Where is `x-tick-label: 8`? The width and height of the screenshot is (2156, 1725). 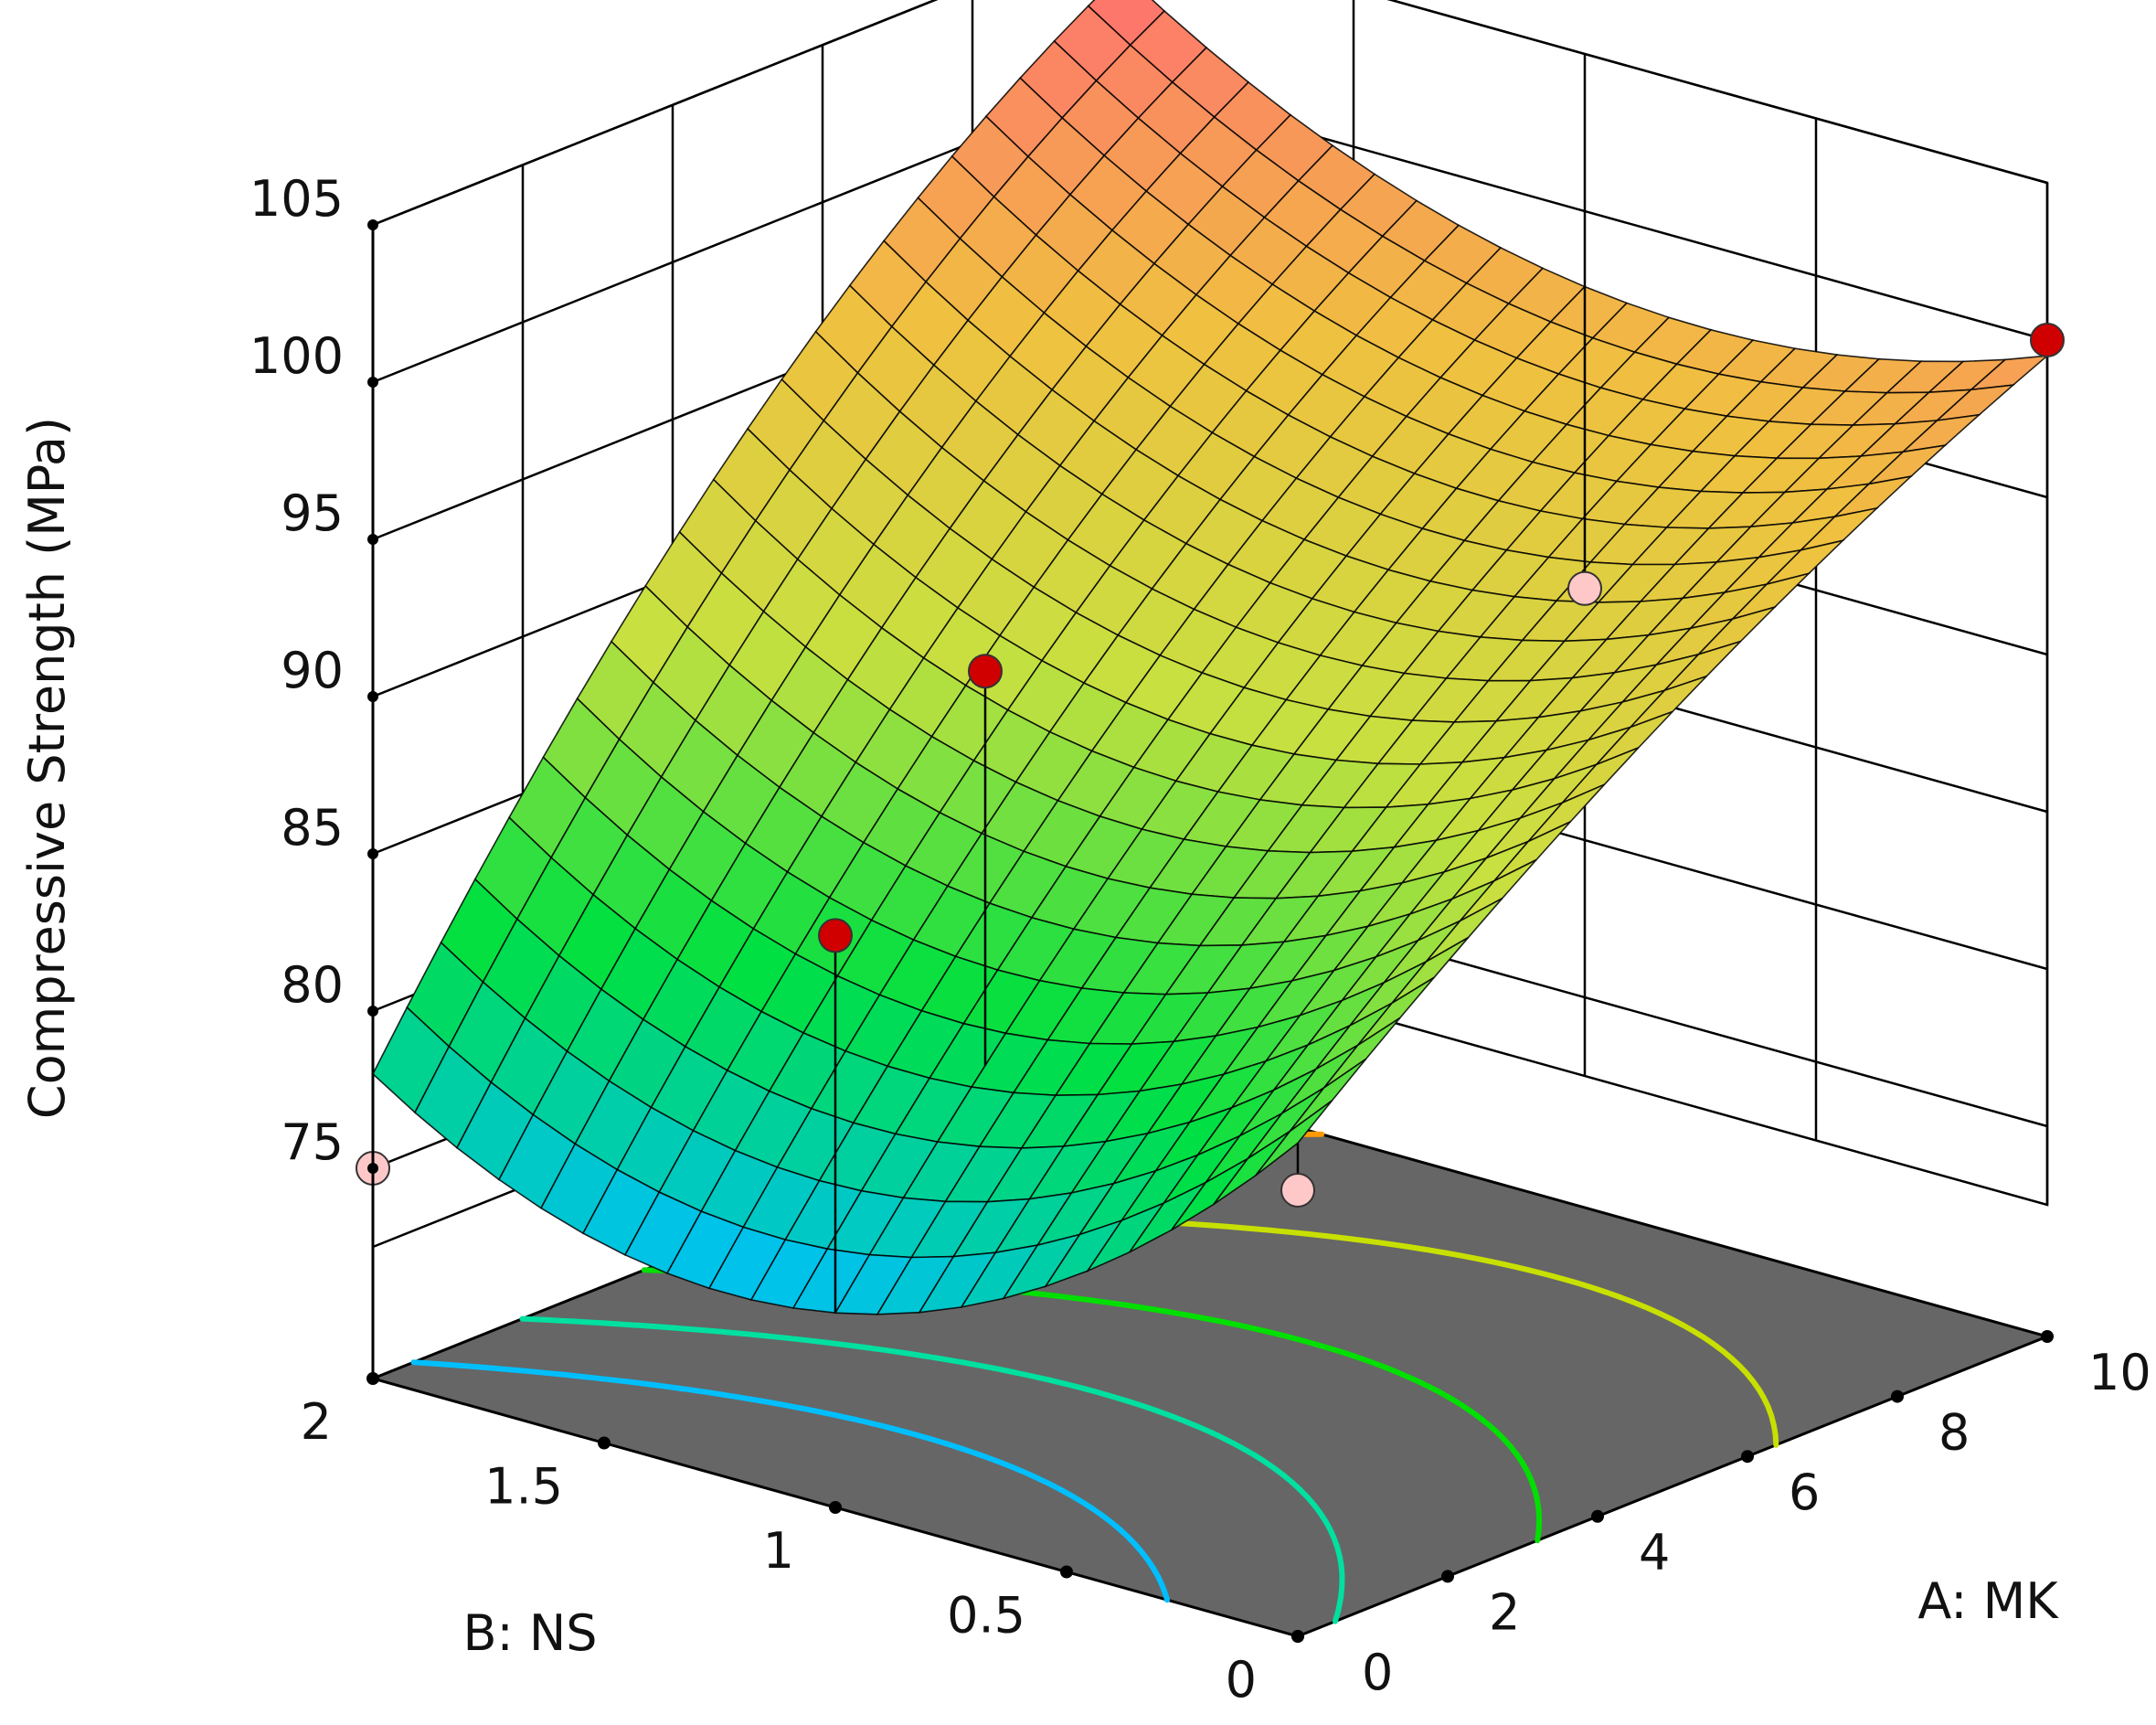 x-tick-label: 8 is located at coordinates (1954, 1433).